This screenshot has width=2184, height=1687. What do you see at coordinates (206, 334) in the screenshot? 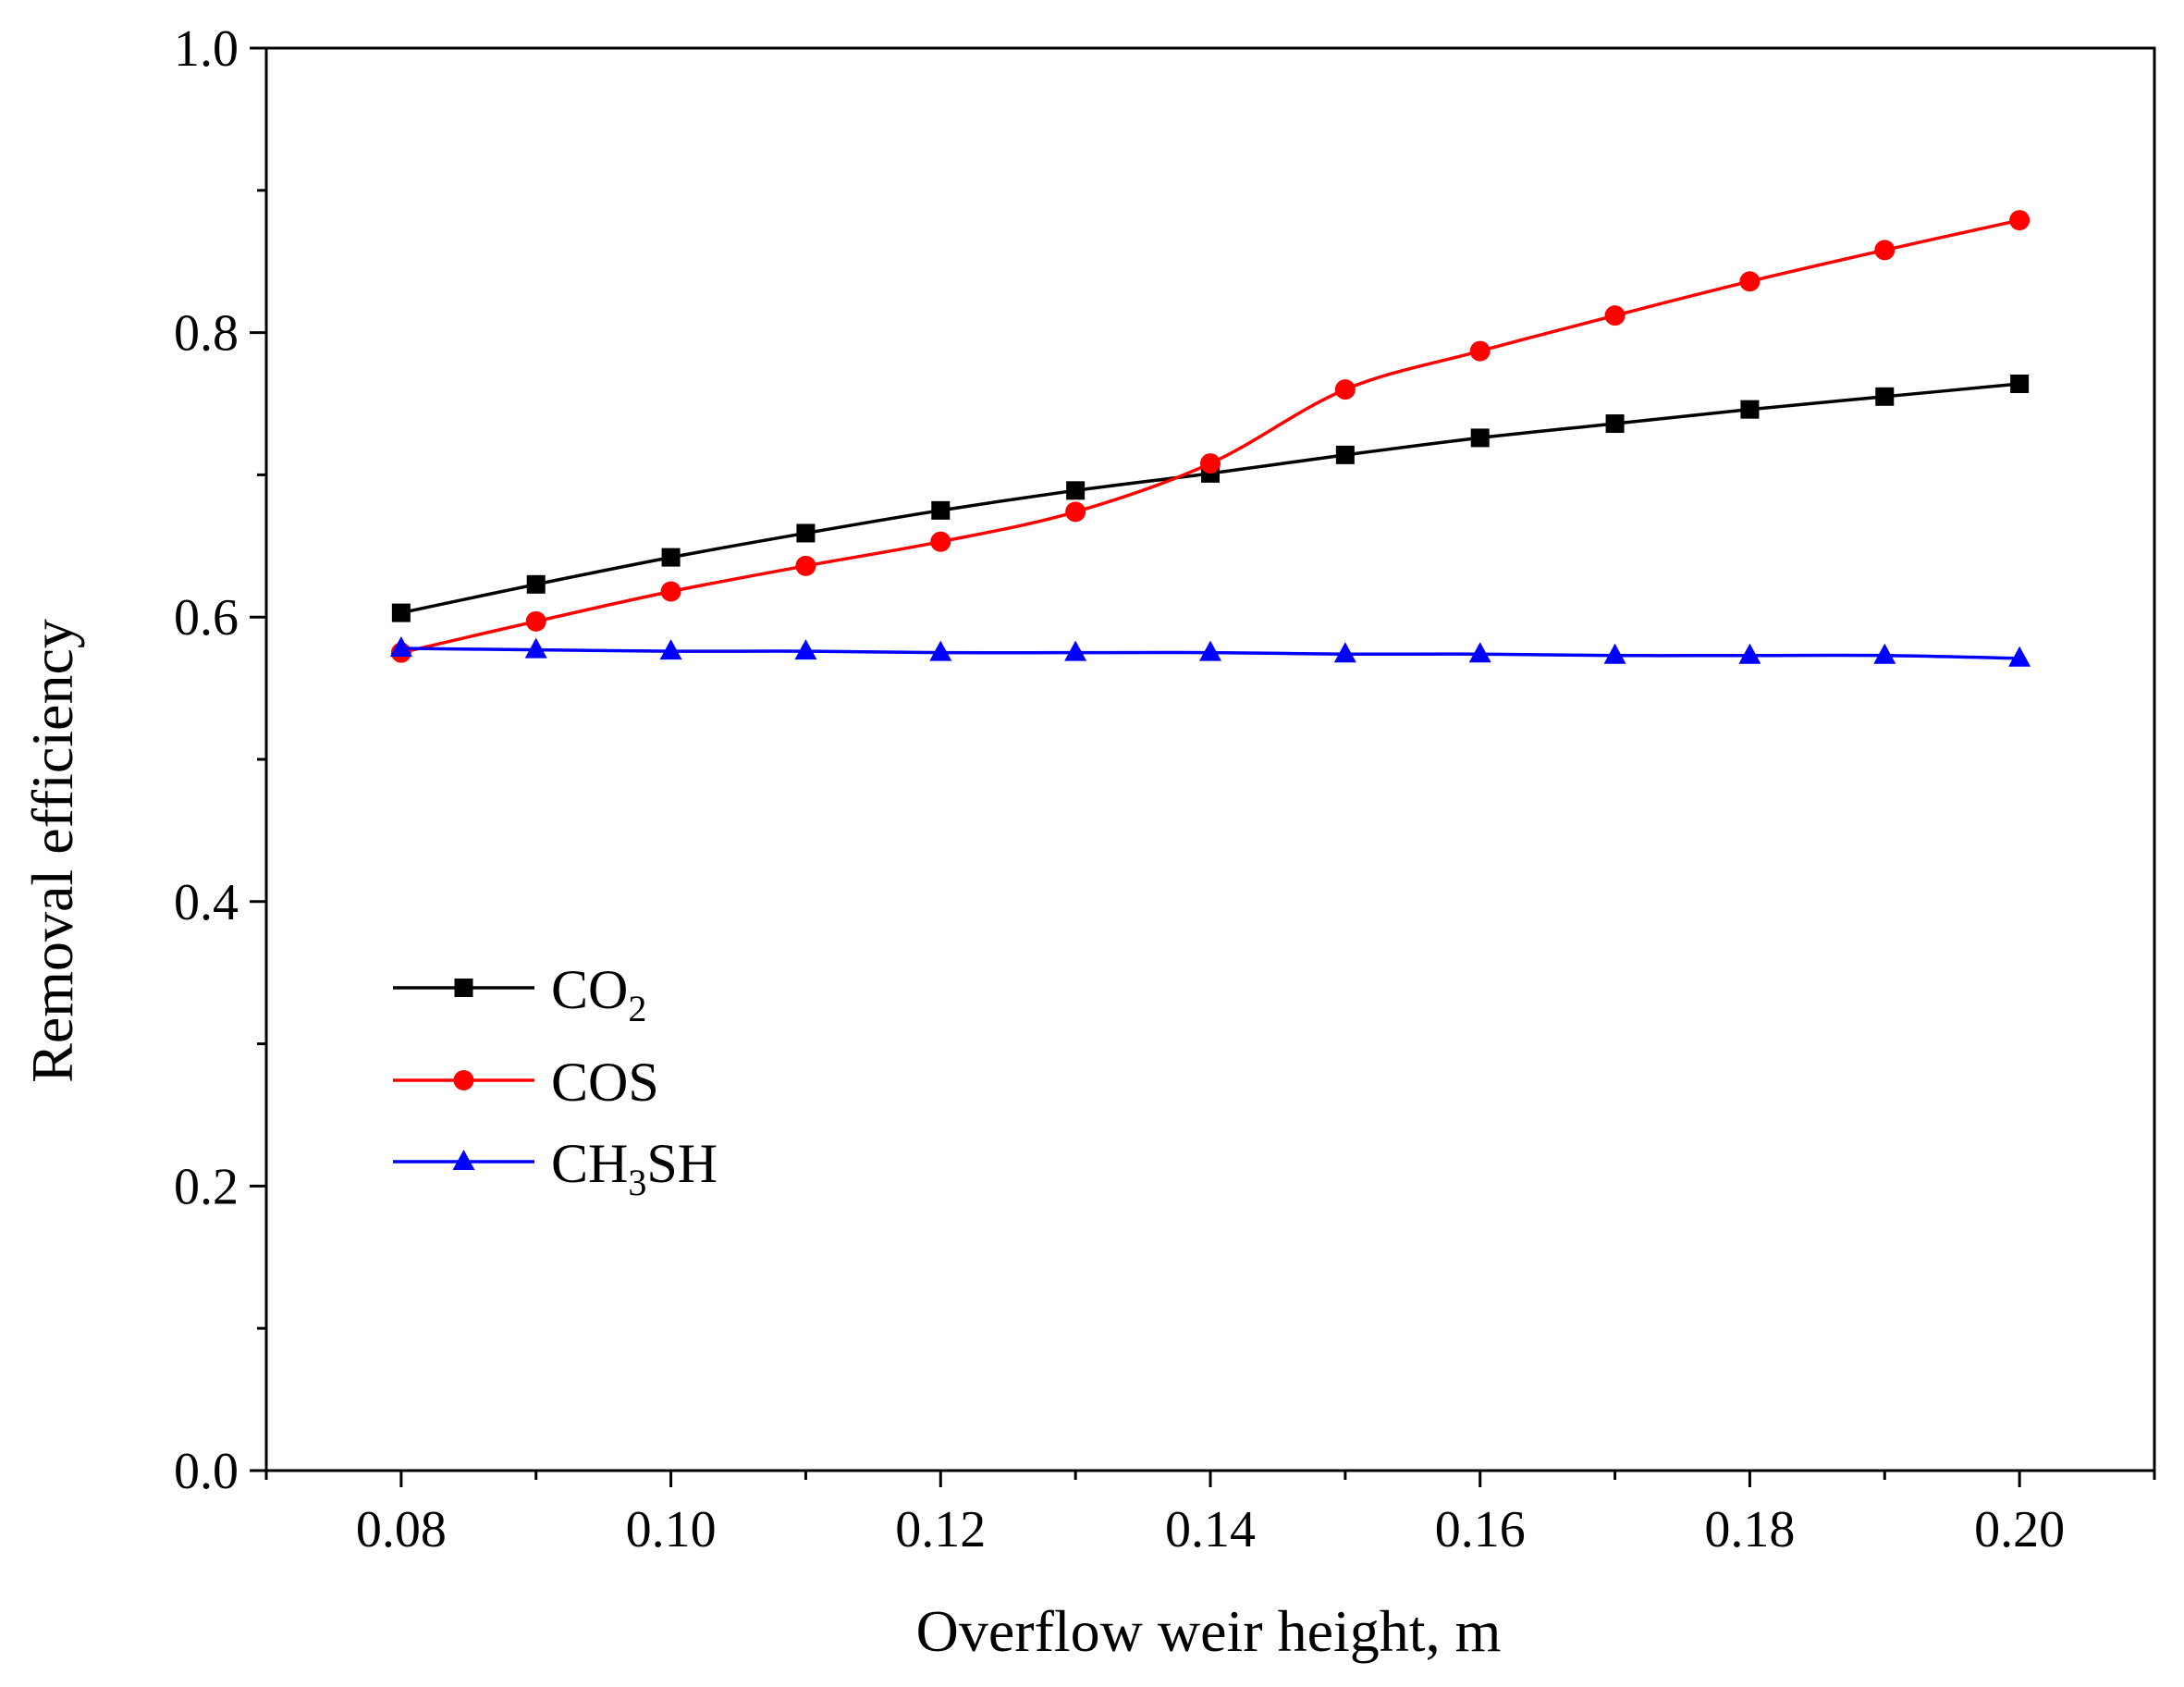
I see `y-tick-label: 0.8` at bounding box center [206, 334].